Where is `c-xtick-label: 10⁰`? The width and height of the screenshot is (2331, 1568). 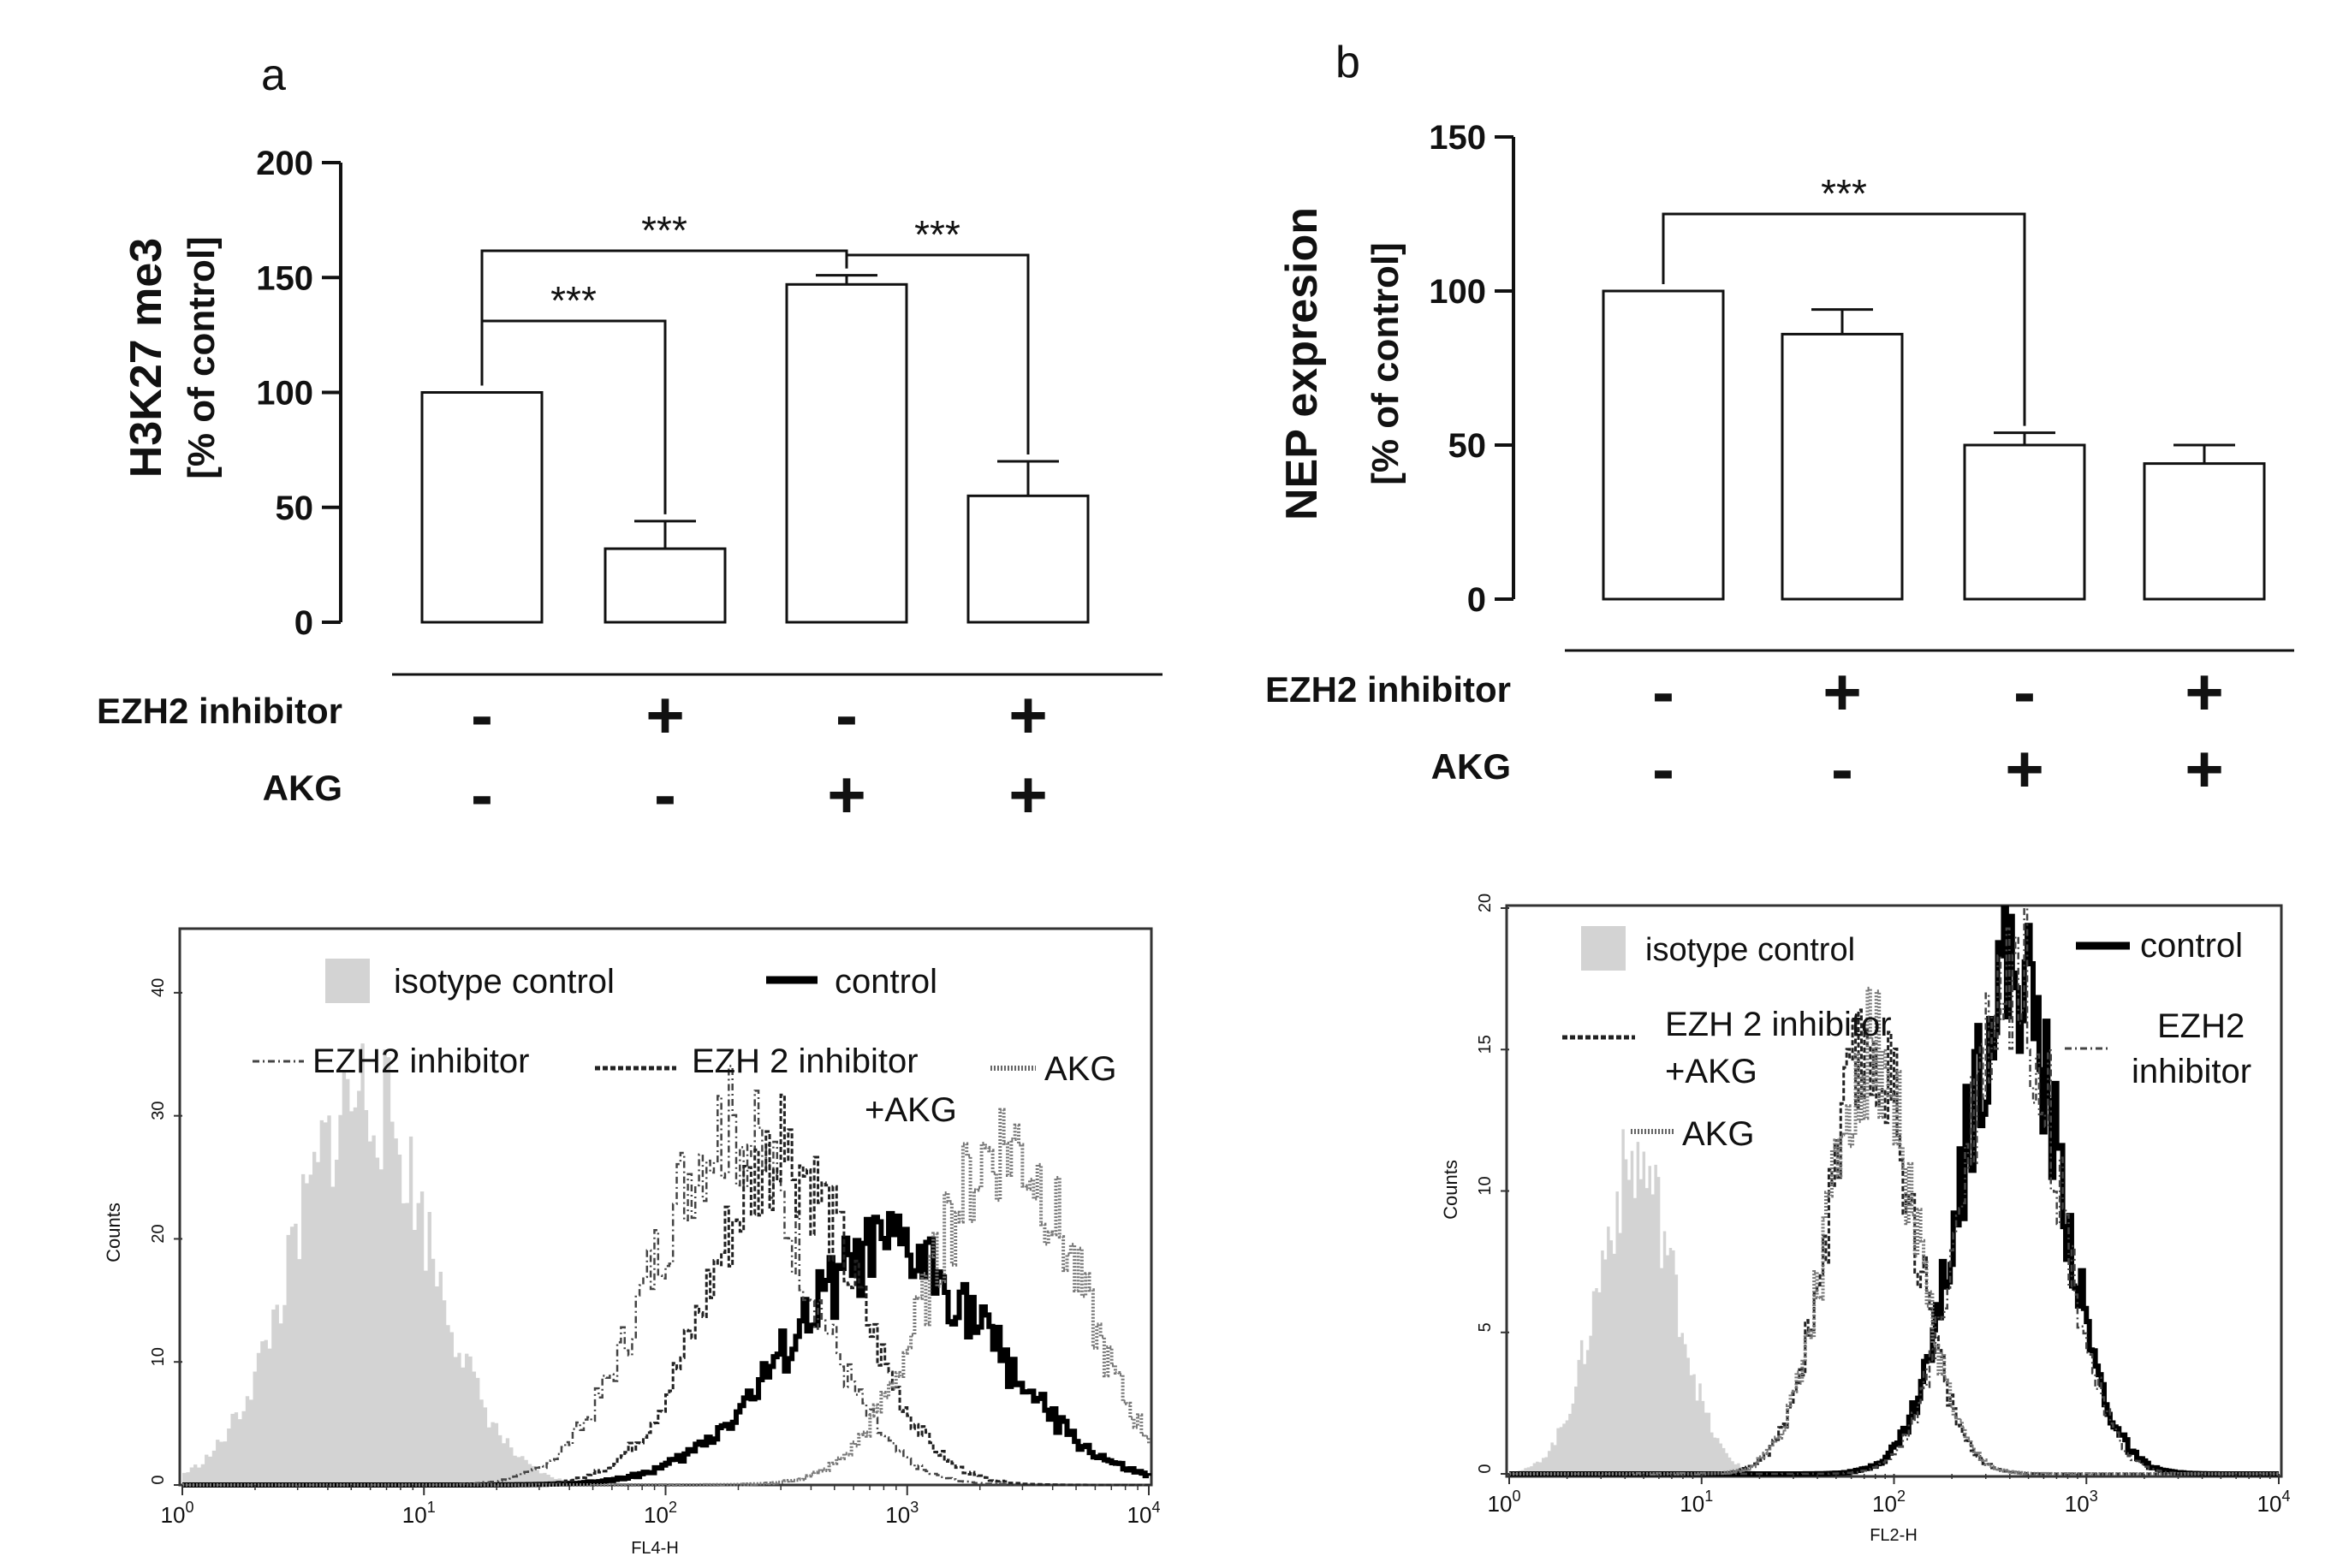 c-xtick-label: 10⁰ is located at coordinates (177, 1513).